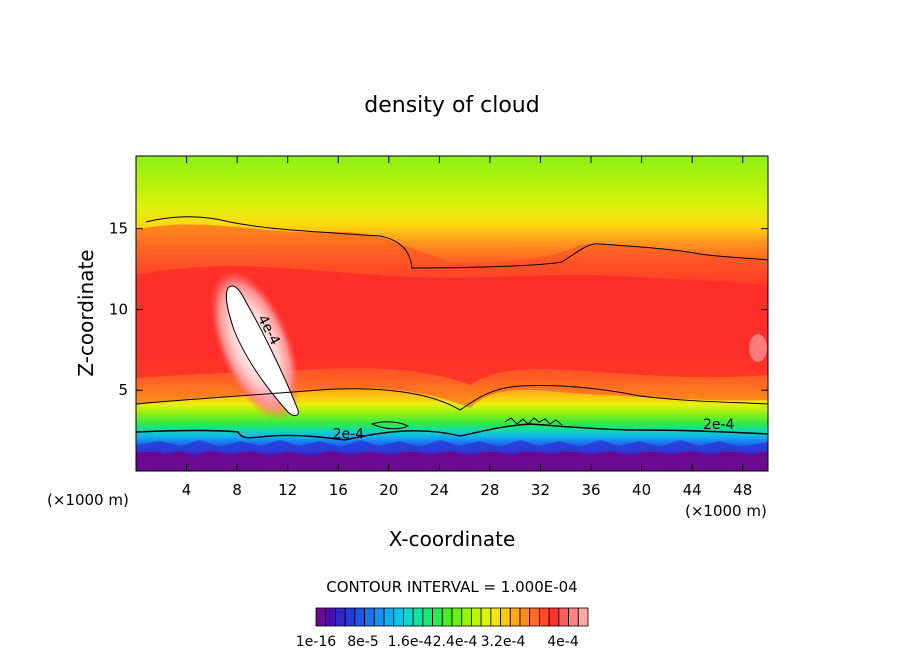 The width and height of the screenshot is (904, 654). Describe the element at coordinates (641, 490) in the screenshot. I see `x-tick-label: 40` at that location.